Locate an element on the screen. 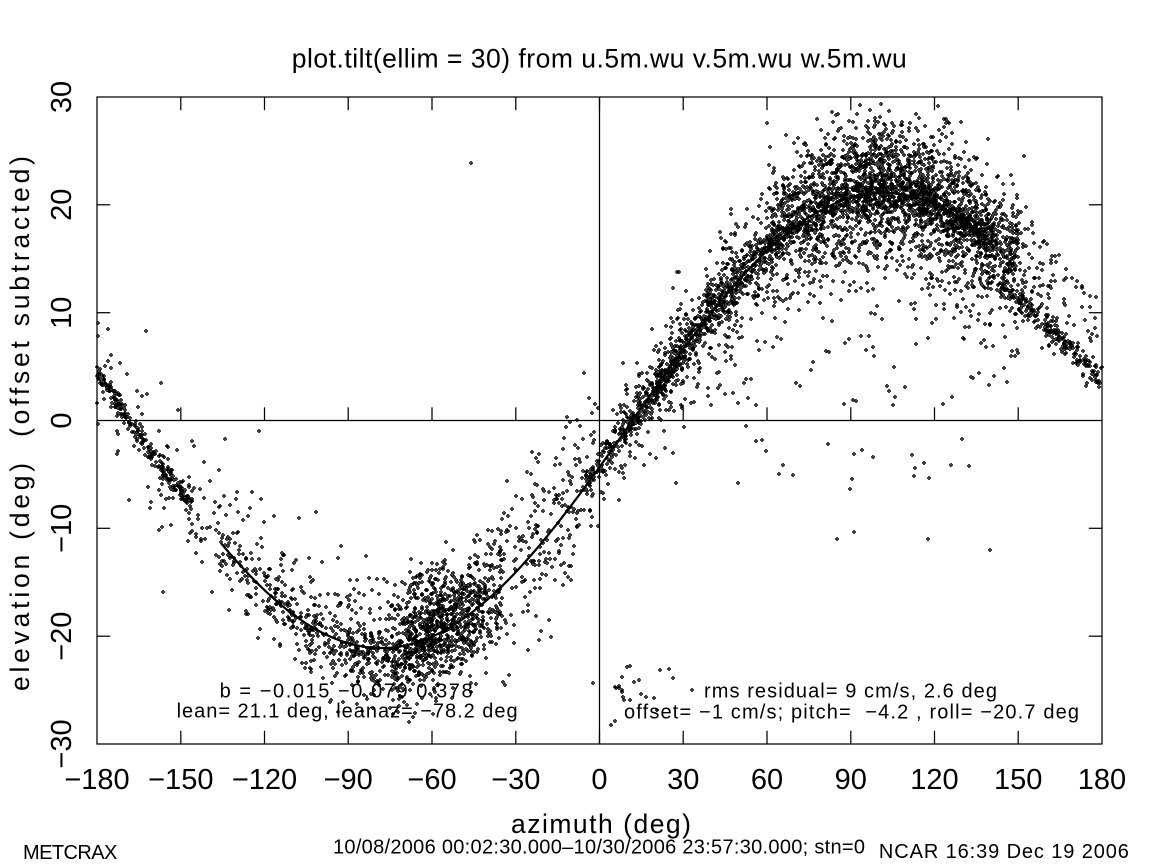 The width and height of the screenshot is (1152, 864). svg-text: −180 is located at coordinates (96, 780).